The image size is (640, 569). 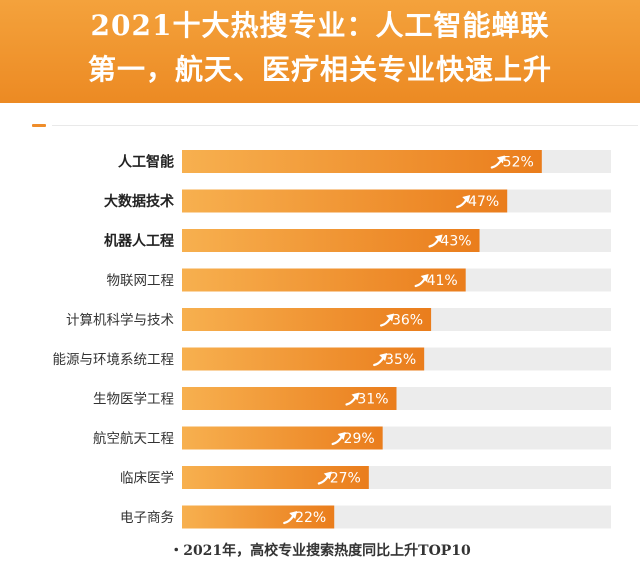 I want to click on bar-value-label: 43%, so click(x=455, y=242).